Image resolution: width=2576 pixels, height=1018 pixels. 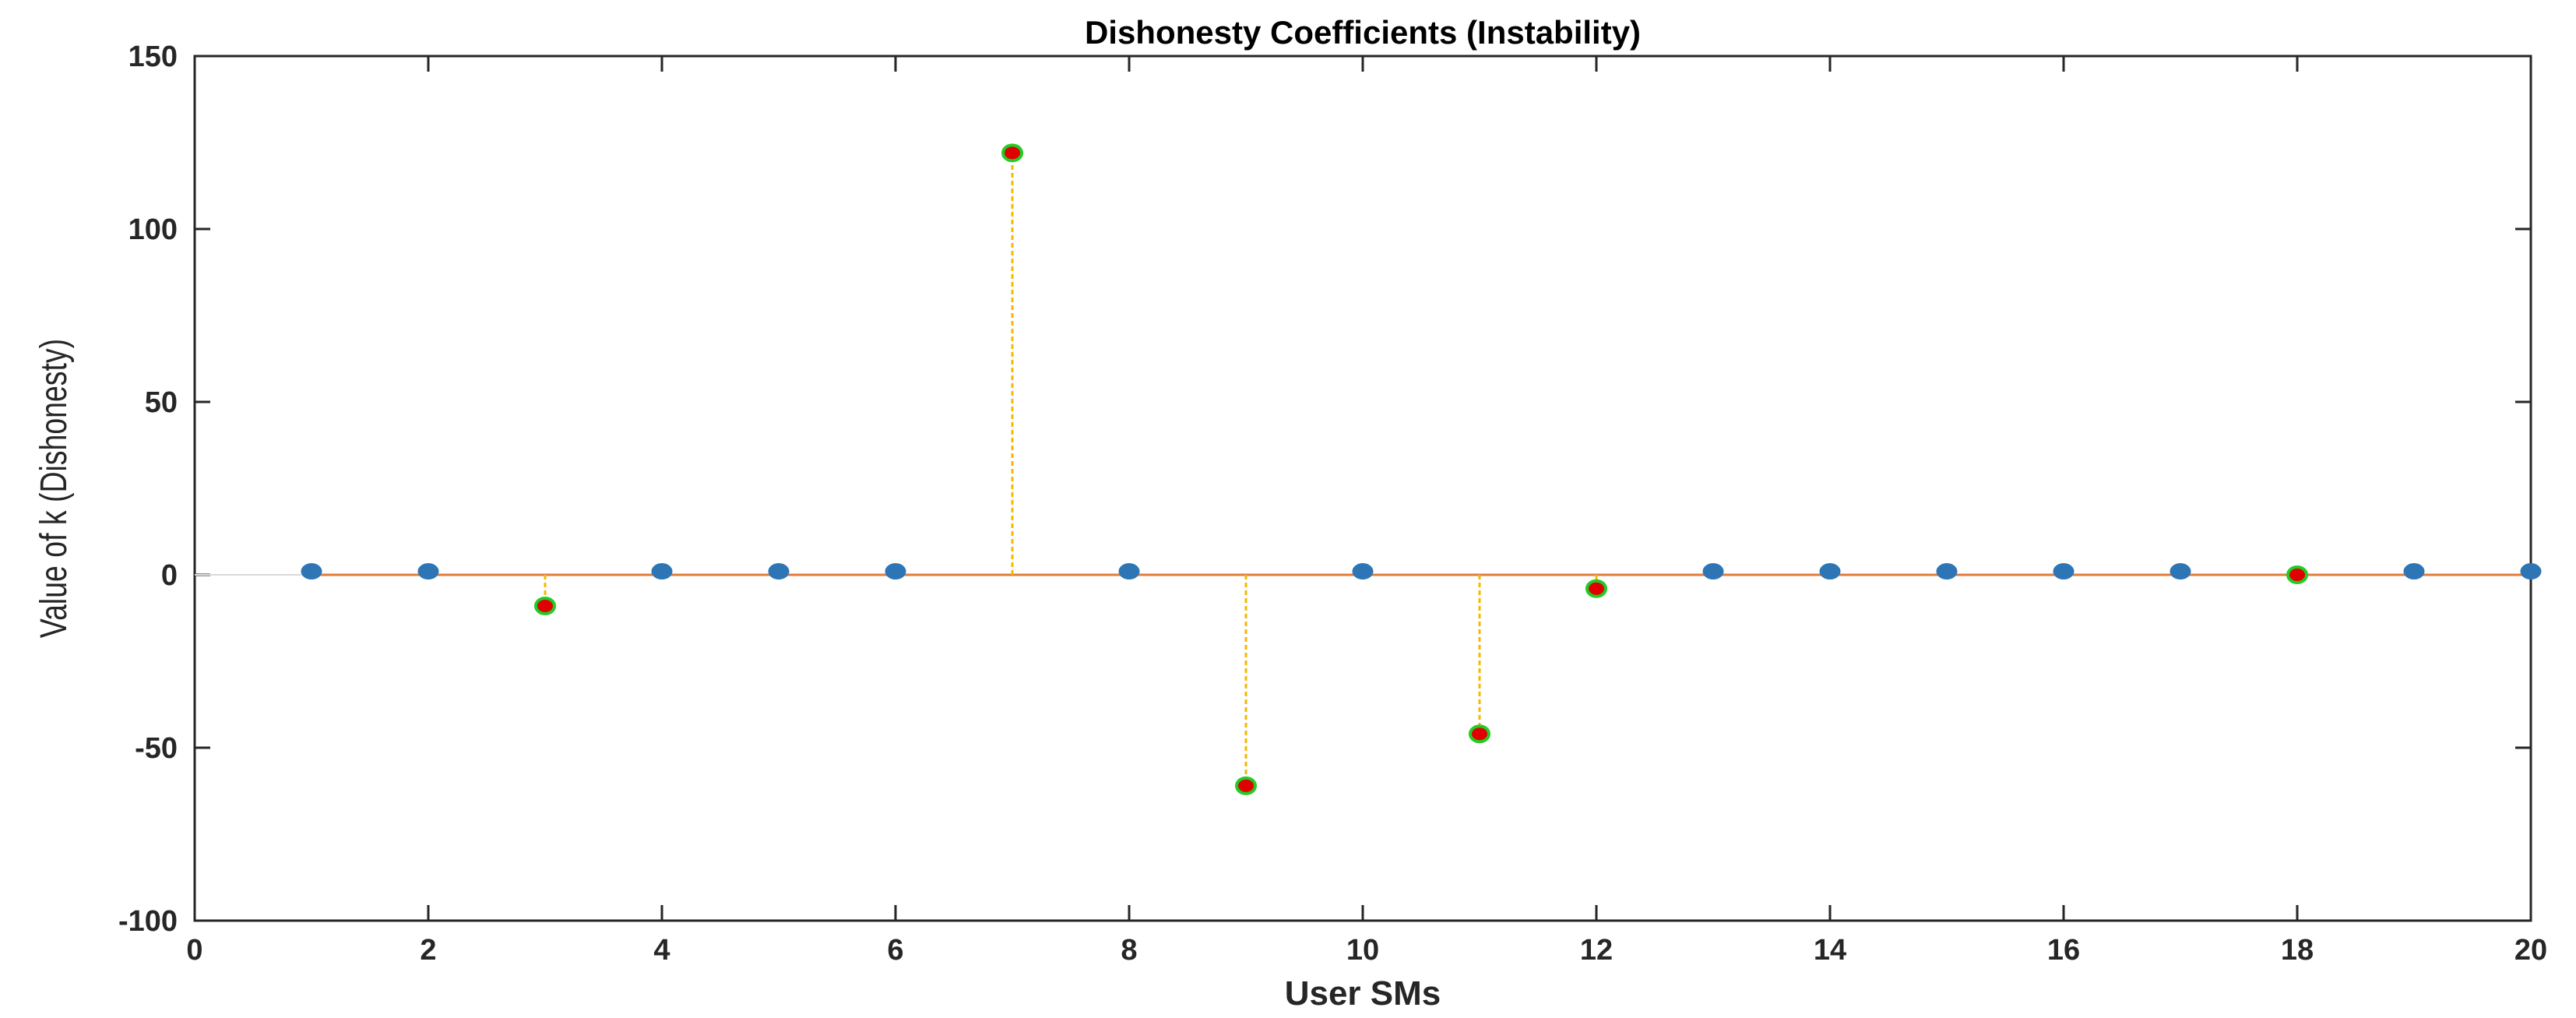 I want to click on x-tick-label: 16, so click(x=2063, y=950).